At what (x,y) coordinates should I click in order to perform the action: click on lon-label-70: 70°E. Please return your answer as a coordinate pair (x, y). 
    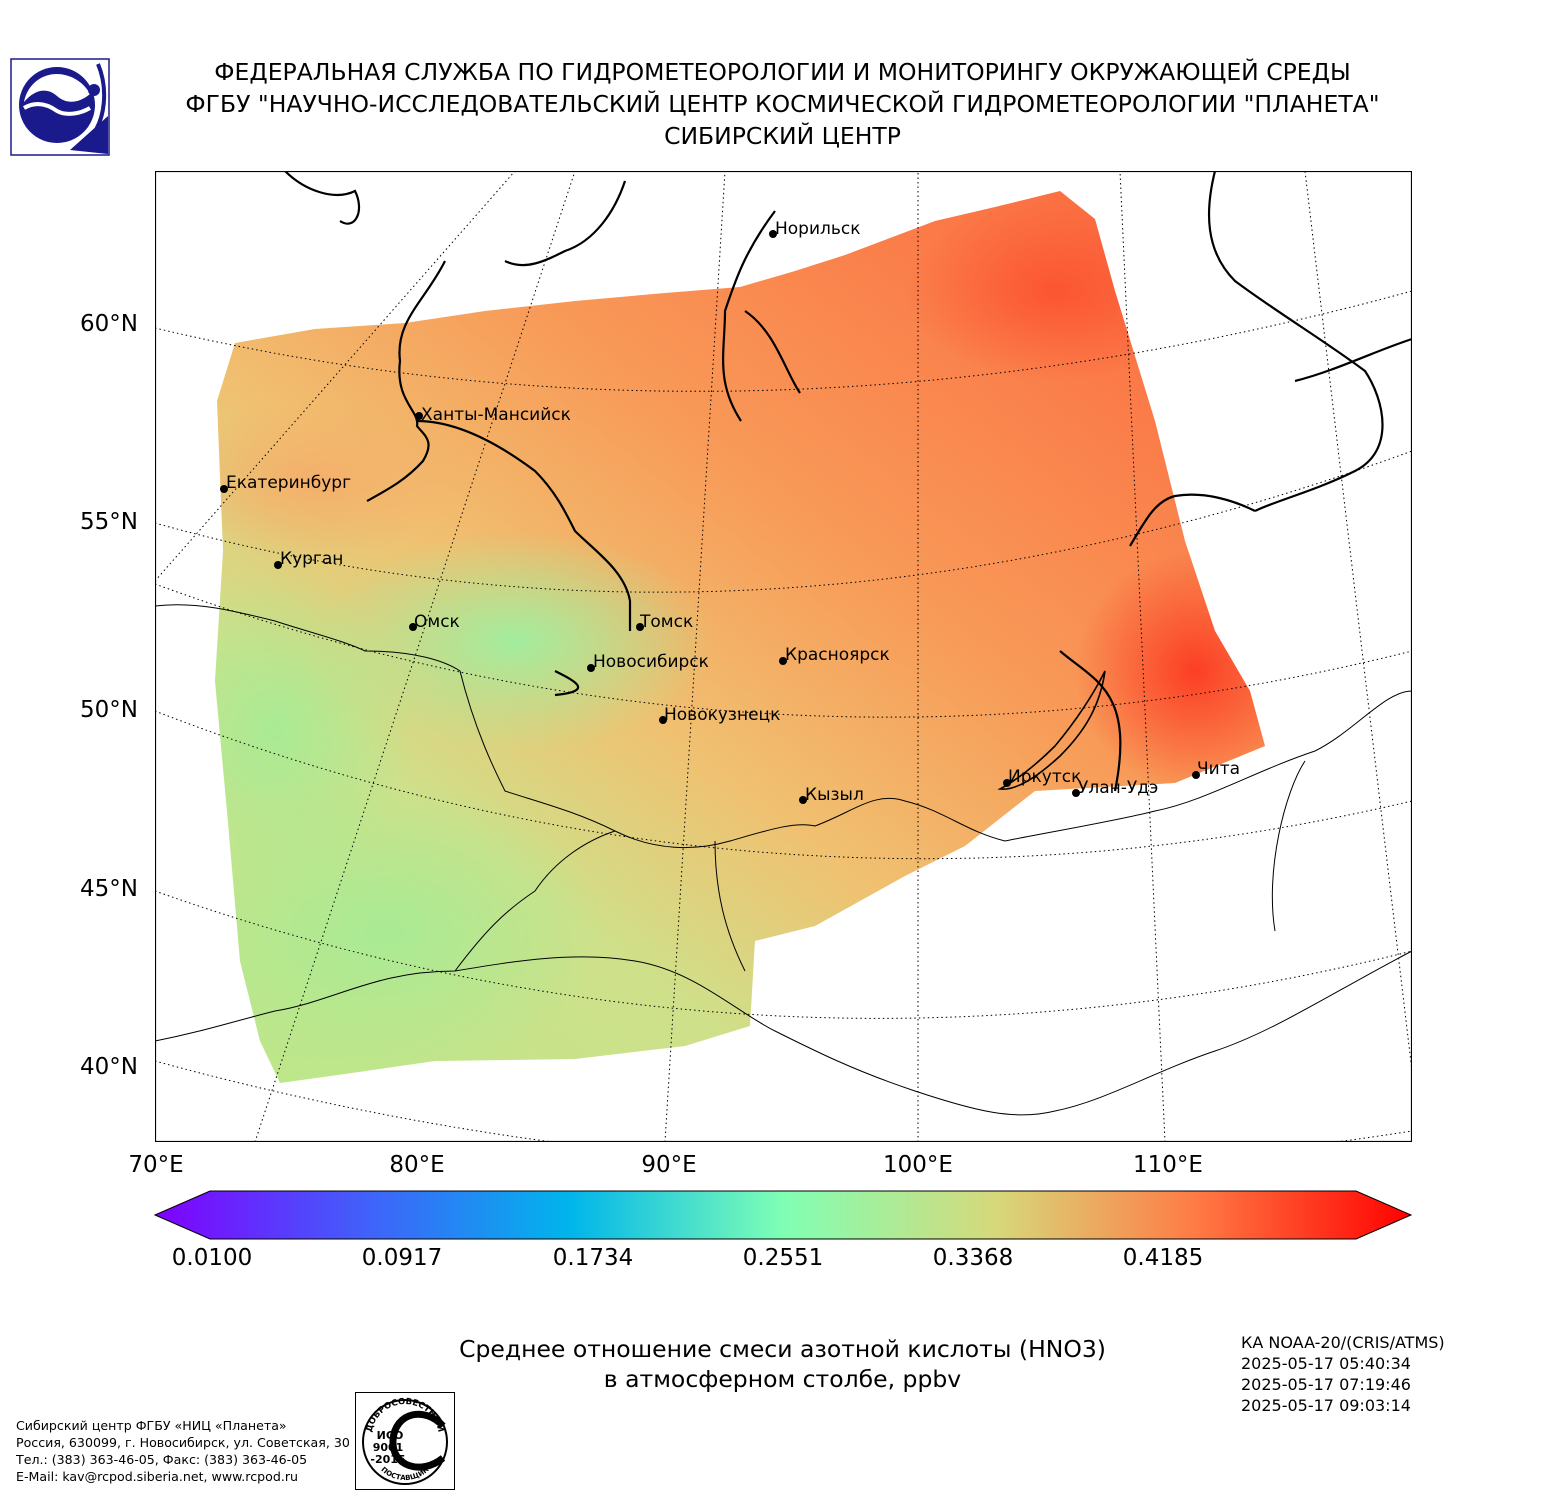
    Looking at the image, I should click on (156, 1165).